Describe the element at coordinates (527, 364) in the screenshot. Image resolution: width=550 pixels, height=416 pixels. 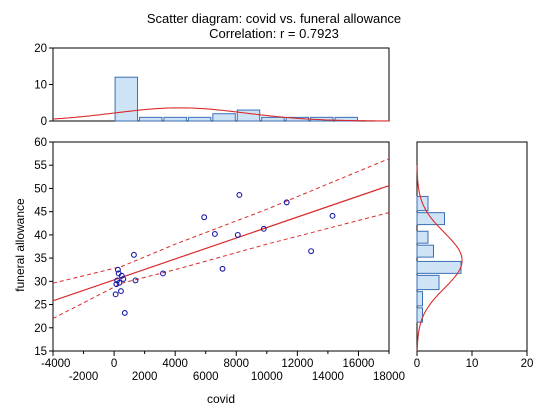
I see `right-hist-x-tick-label: 20` at that location.